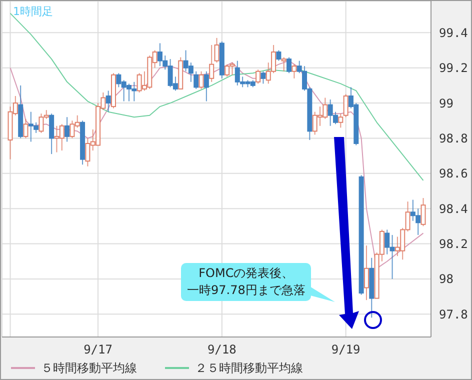  I want to click on chart-title: 1時間足, so click(33, 11).